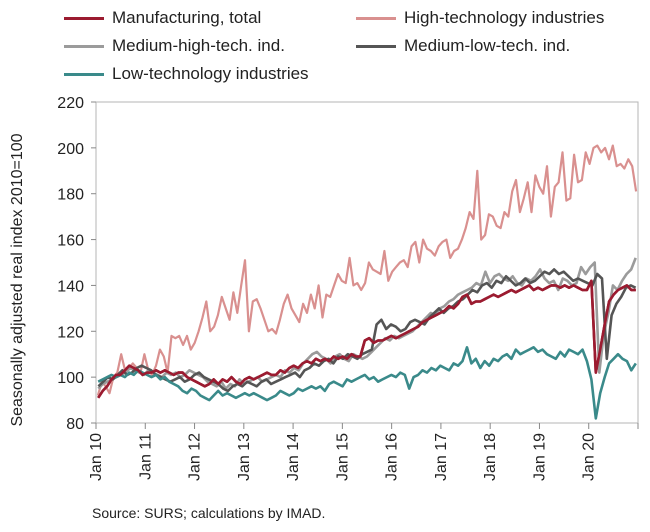 The image size is (650, 532). What do you see at coordinates (210, 73) in the screenshot?
I see `legend-label: Low-technology industries` at bounding box center [210, 73].